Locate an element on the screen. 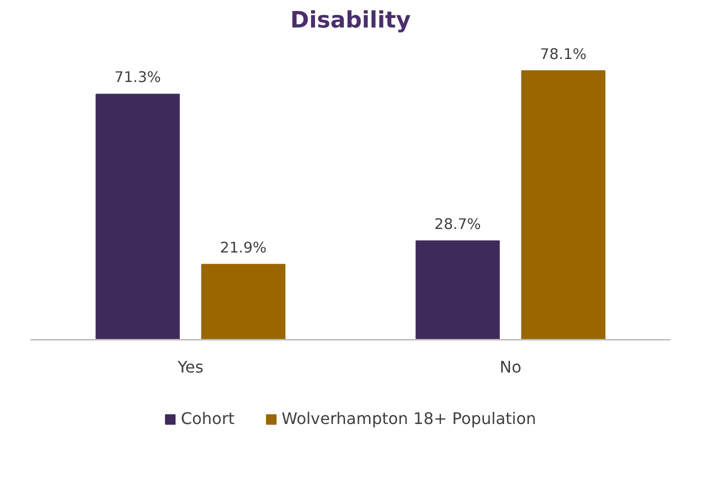 This screenshot has height=496, width=723. legend-label: Cohort is located at coordinates (207, 418).